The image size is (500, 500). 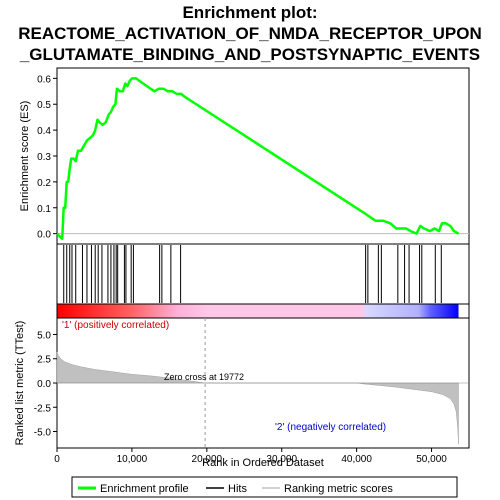 What do you see at coordinates (43, 433) in the screenshot?
I see `metric-y-tick-label: -5.0` at bounding box center [43, 433].